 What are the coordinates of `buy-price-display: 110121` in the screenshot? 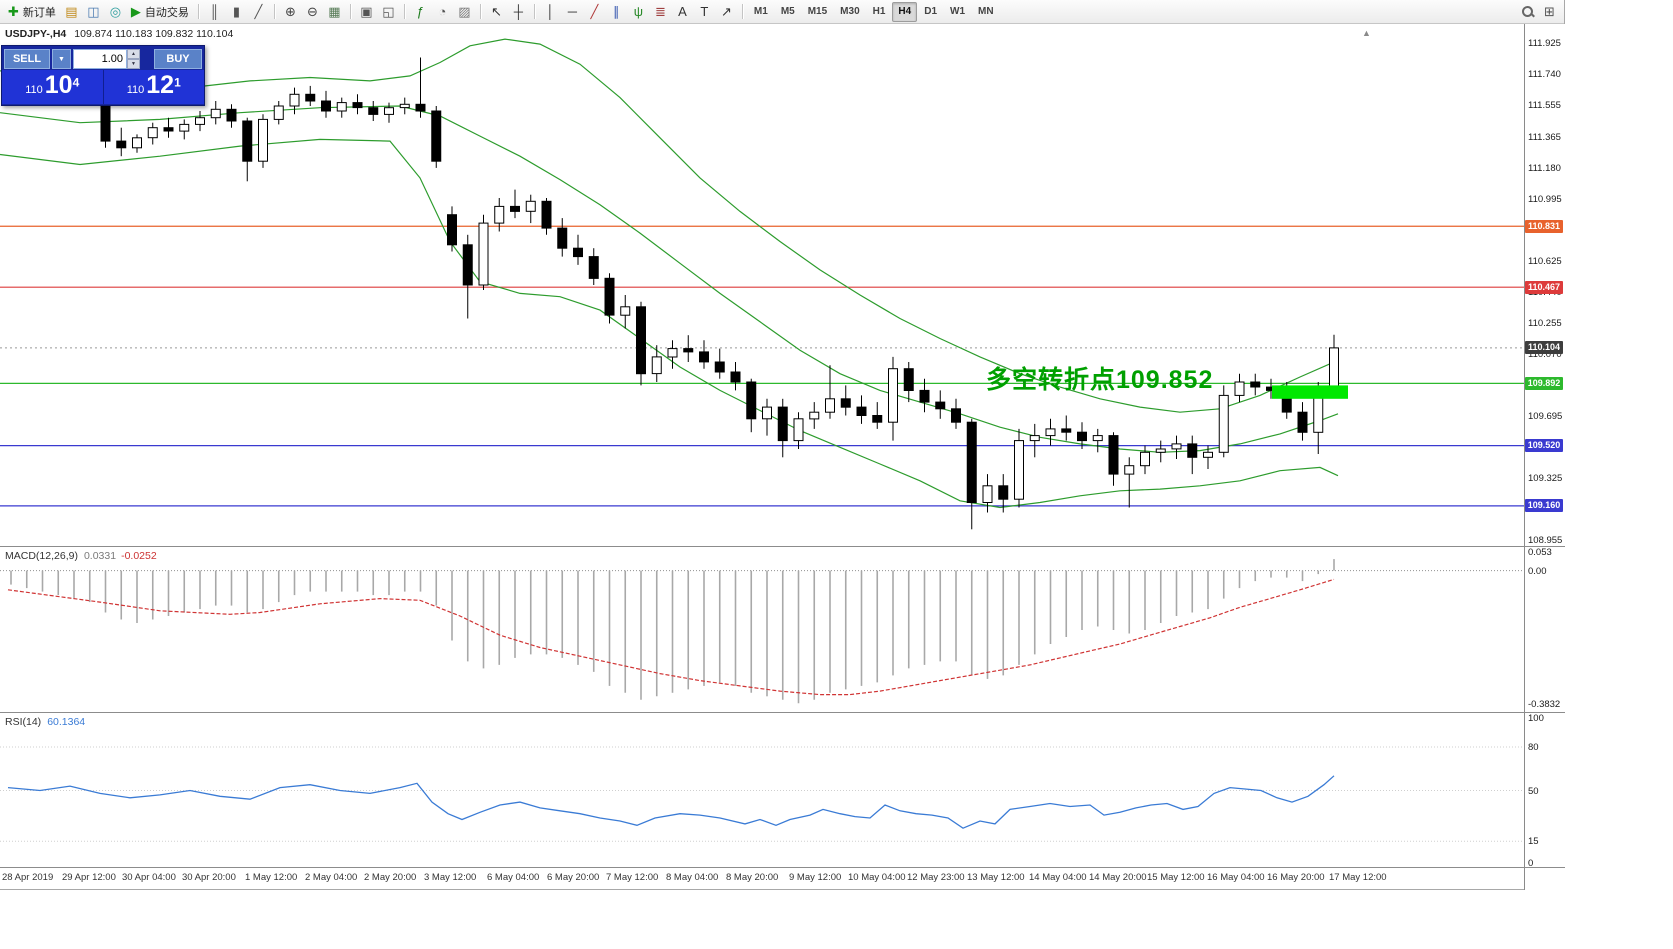 It's located at (154, 87).